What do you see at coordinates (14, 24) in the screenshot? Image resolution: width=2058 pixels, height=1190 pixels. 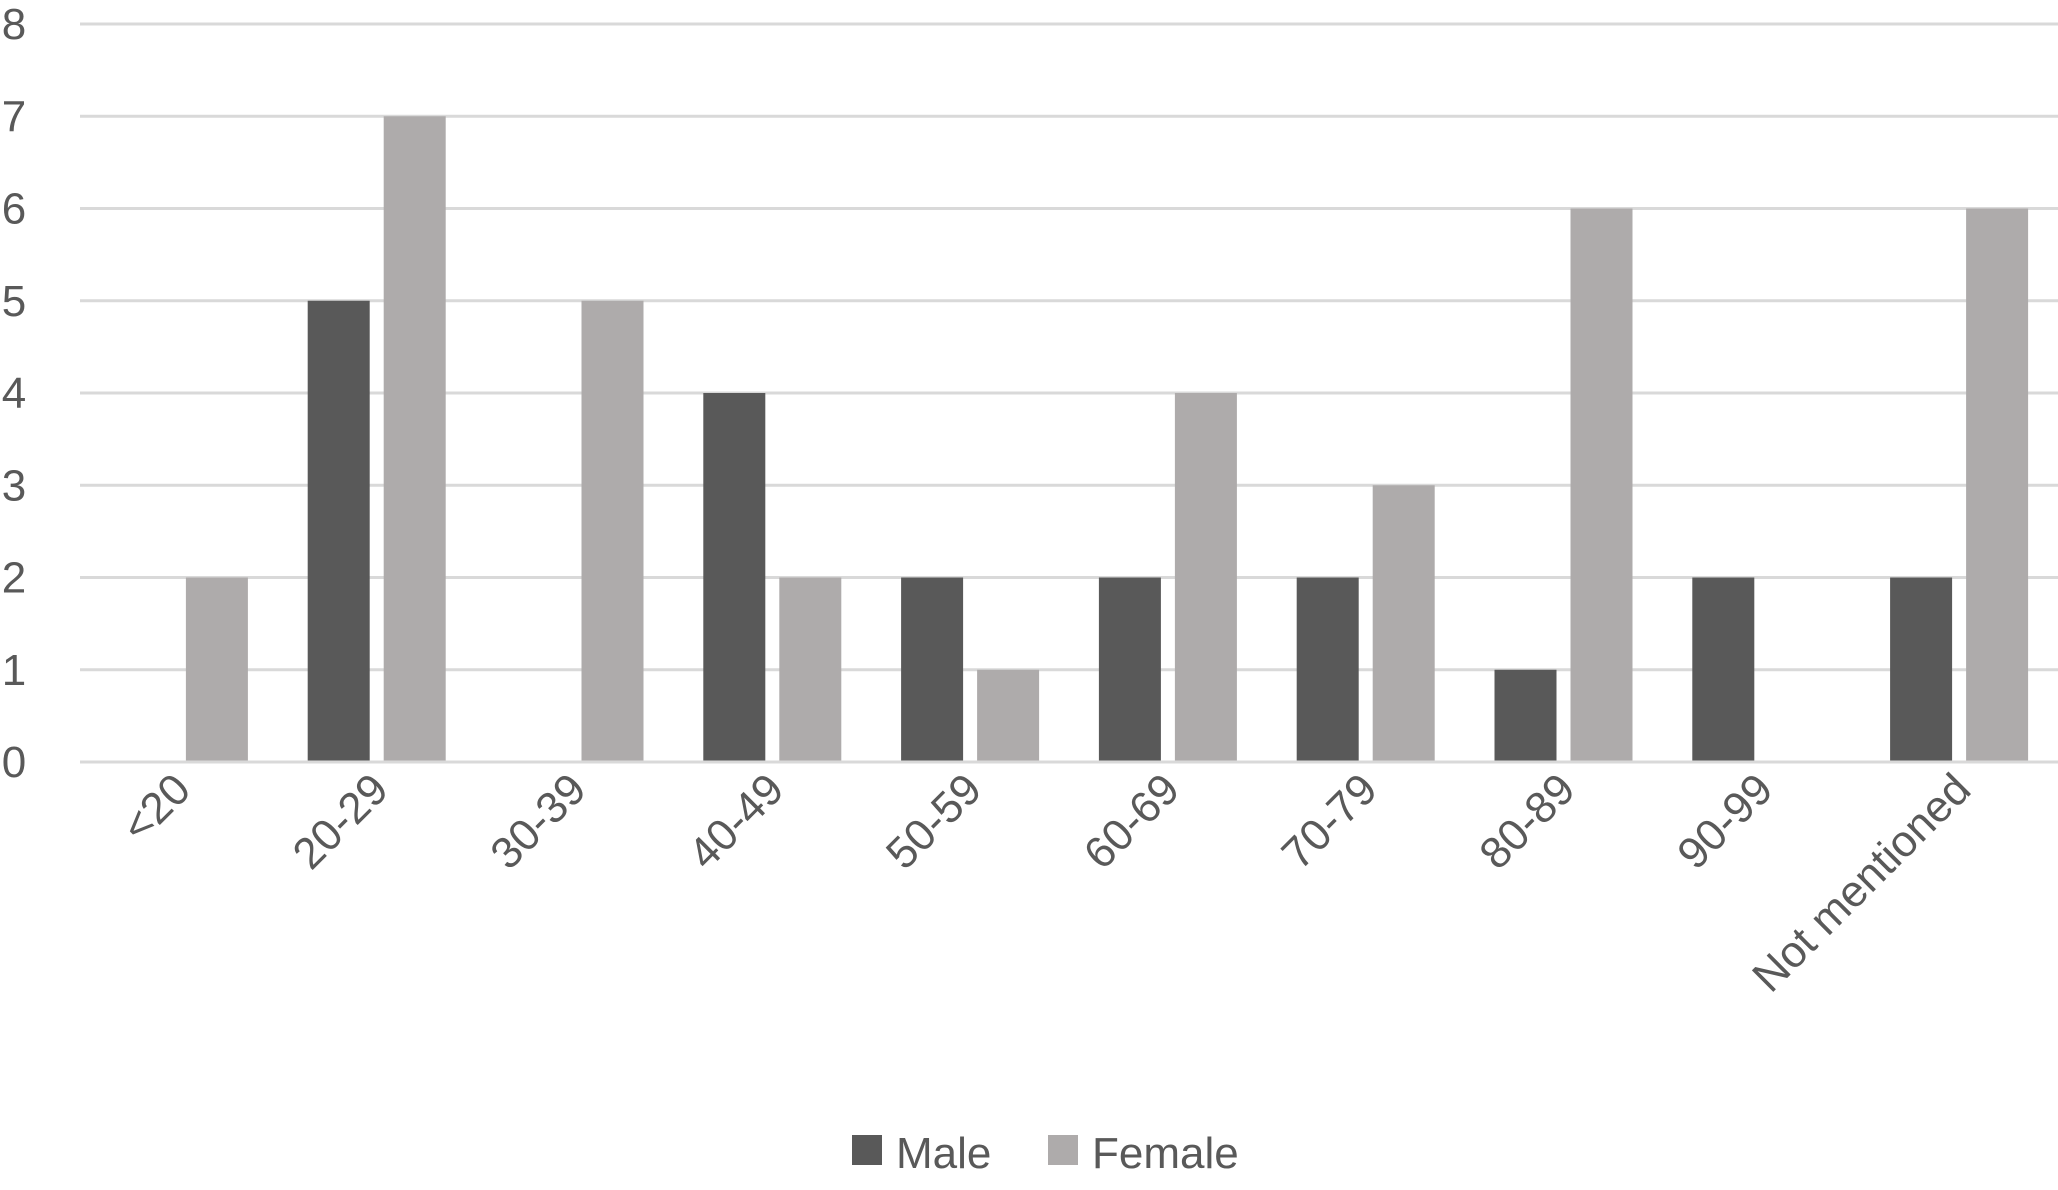 I see `y-tick-label: 8` at bounding box center [14, 24].